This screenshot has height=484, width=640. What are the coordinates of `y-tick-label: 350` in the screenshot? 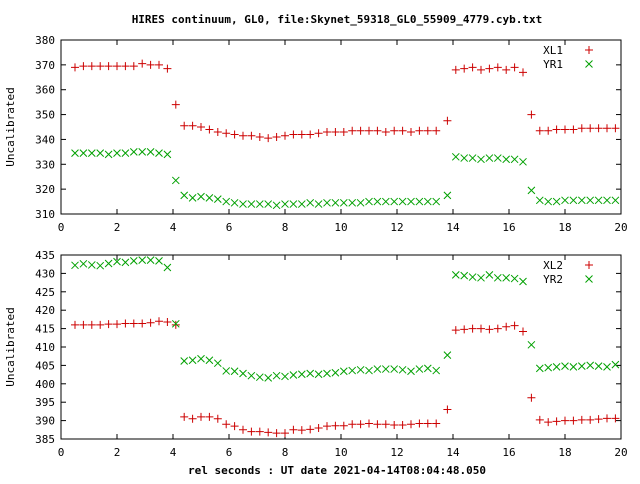 It's located at (45, 115).